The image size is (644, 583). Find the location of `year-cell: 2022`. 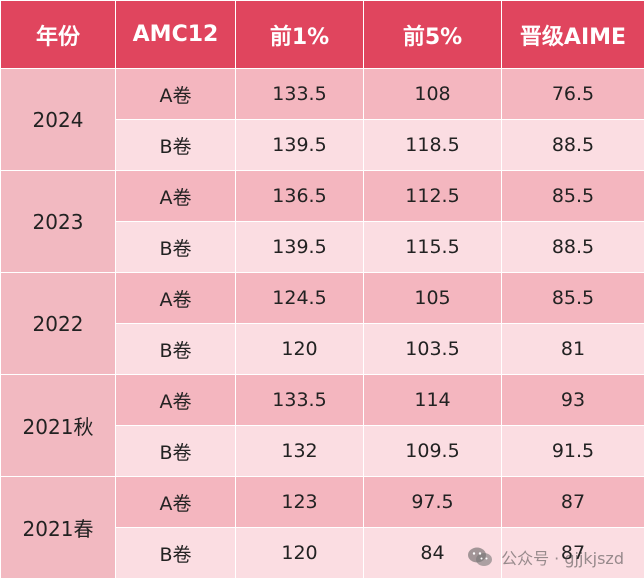

year-cell: 2022 is located at coordinates (58, 323).